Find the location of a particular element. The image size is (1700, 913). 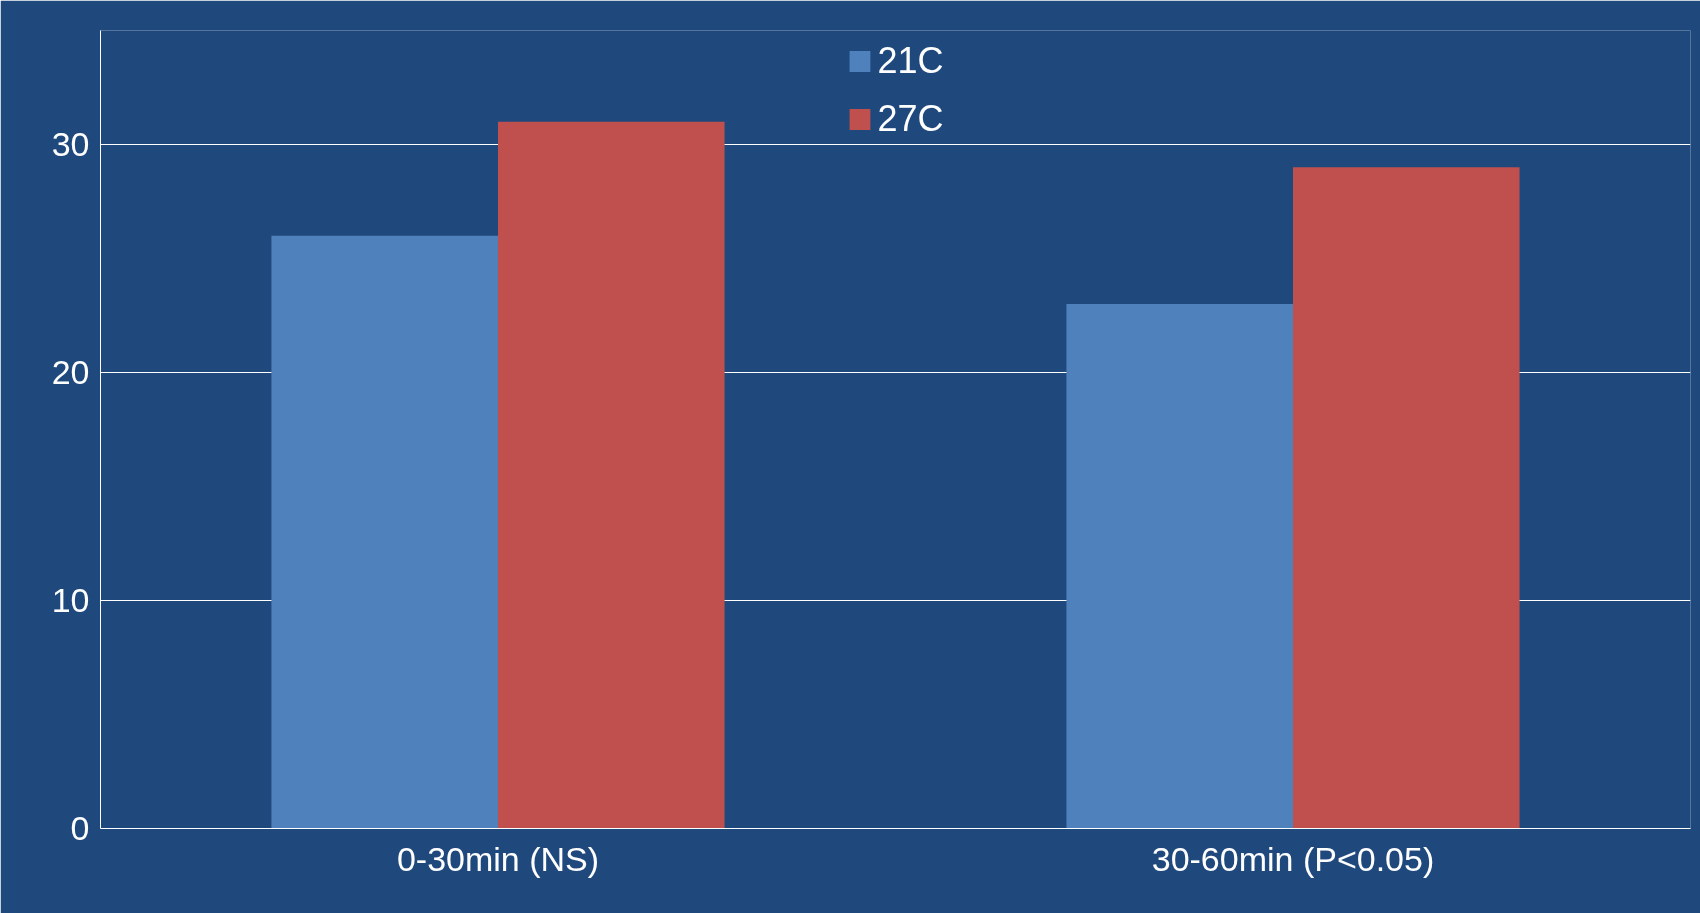

legend-label: 21C is located at coordinates (910, 61).